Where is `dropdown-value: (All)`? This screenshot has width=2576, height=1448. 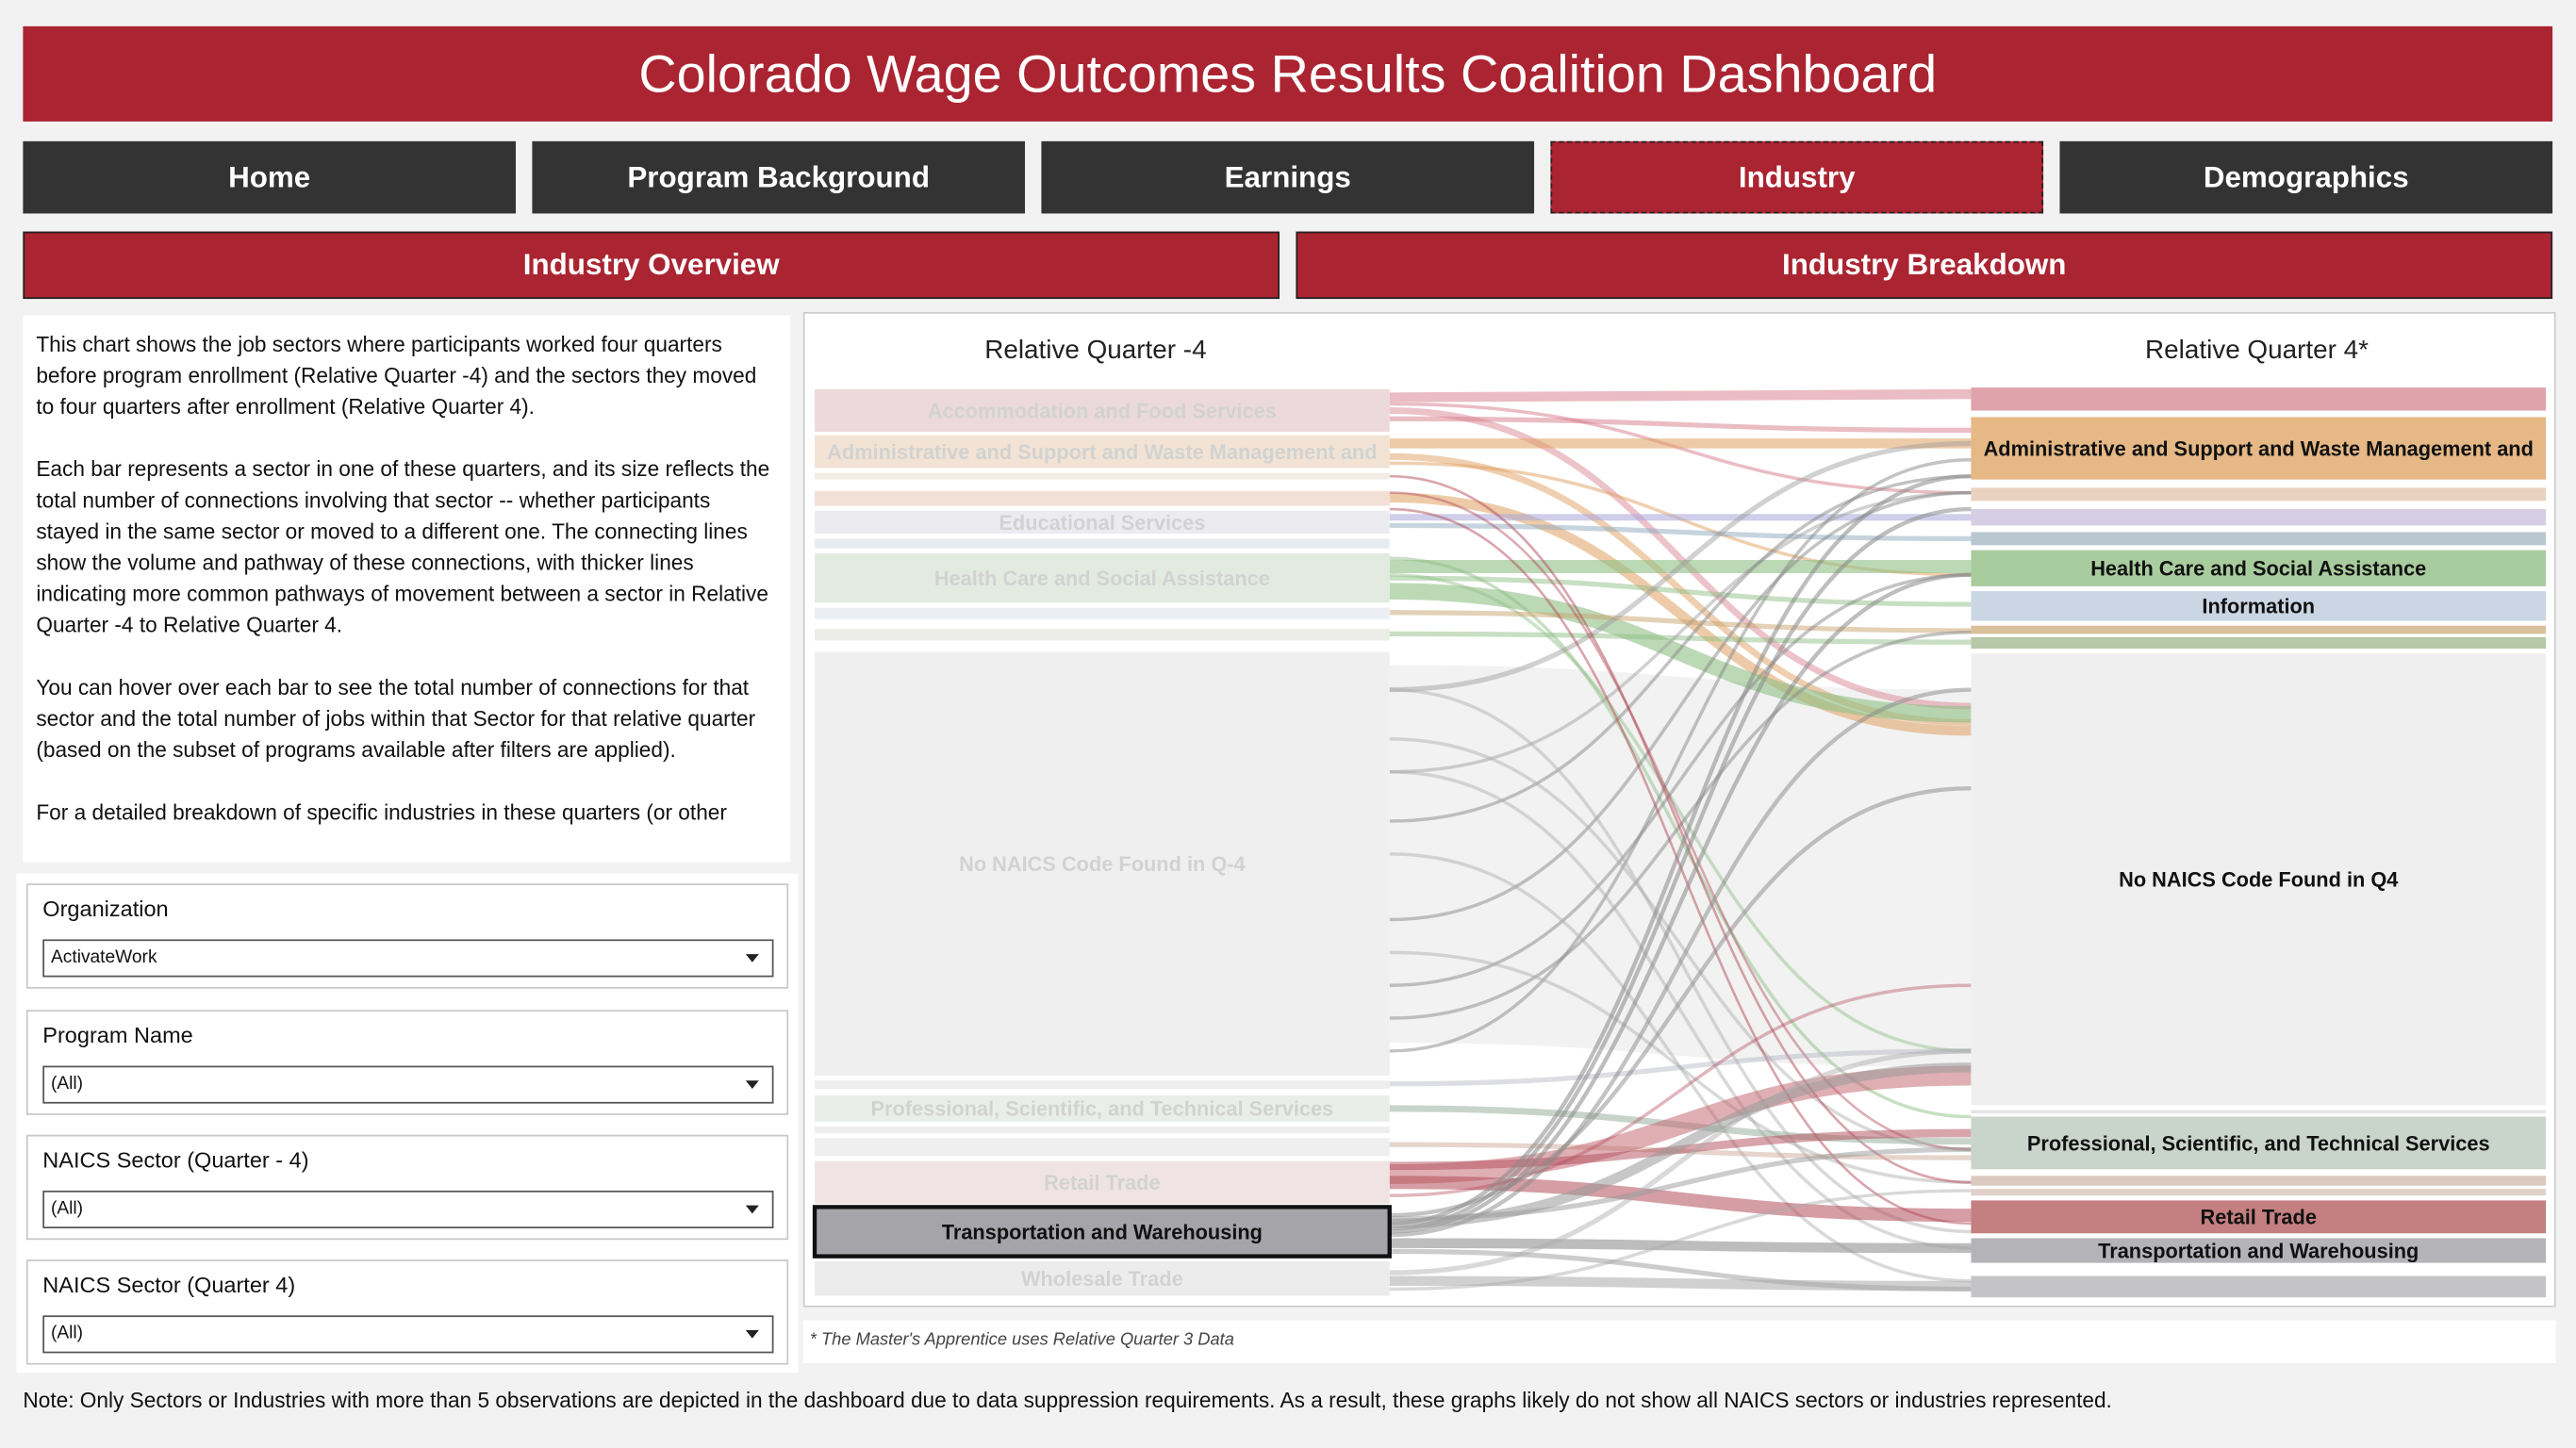
dropdown-value: (All) is located at coordinates (67, 1084).